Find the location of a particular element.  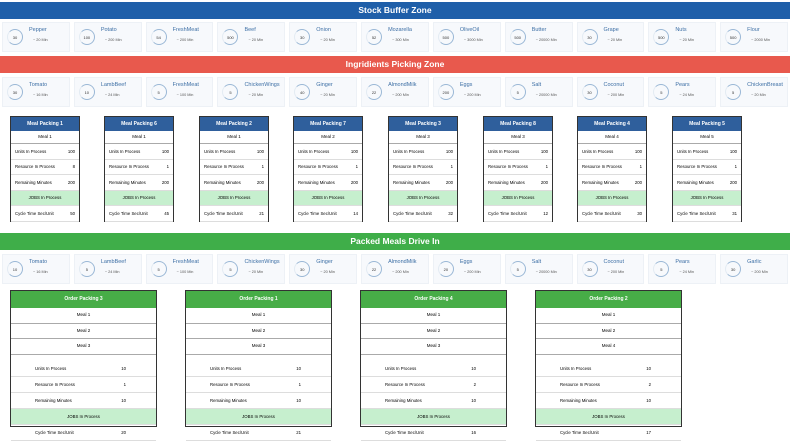

card-title: Meal Packing 2 is located at coordinates (234, 124).